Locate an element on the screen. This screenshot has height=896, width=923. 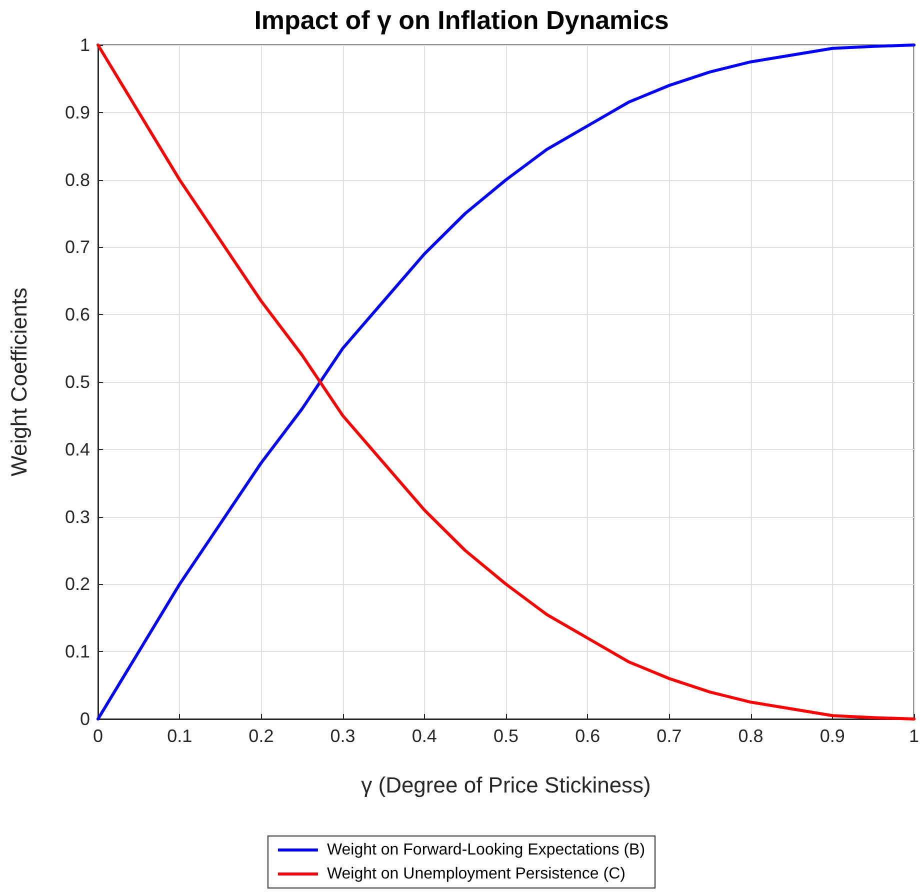
y-tick-label: 1 is located at coordinates (85, 45).